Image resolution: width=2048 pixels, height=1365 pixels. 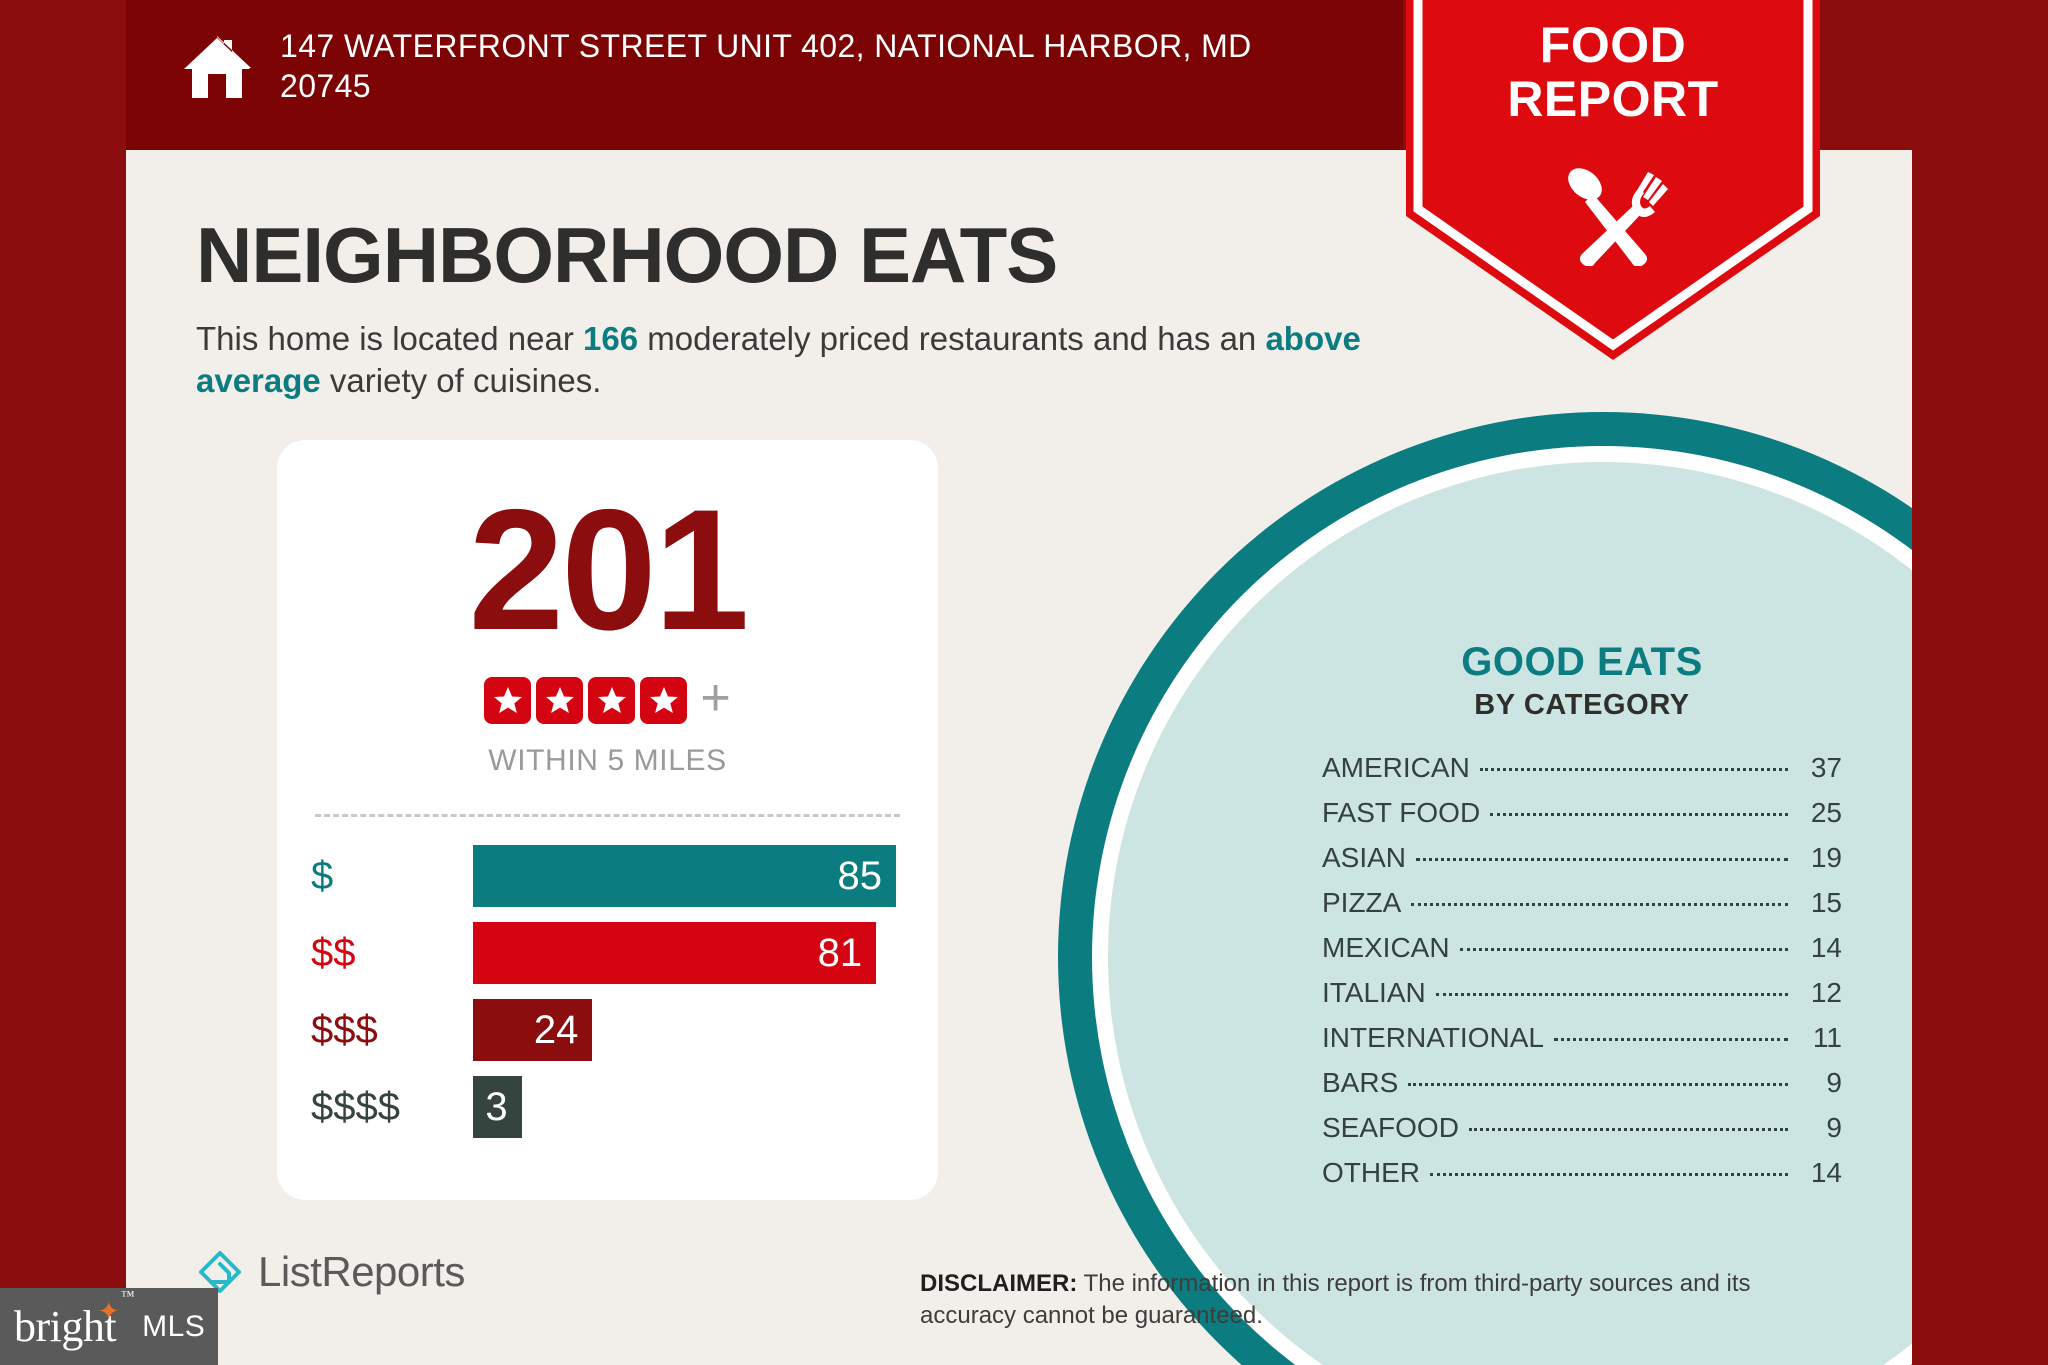 I want to click on restaurant-count-highlight: 166, so click(x=611, y=338).